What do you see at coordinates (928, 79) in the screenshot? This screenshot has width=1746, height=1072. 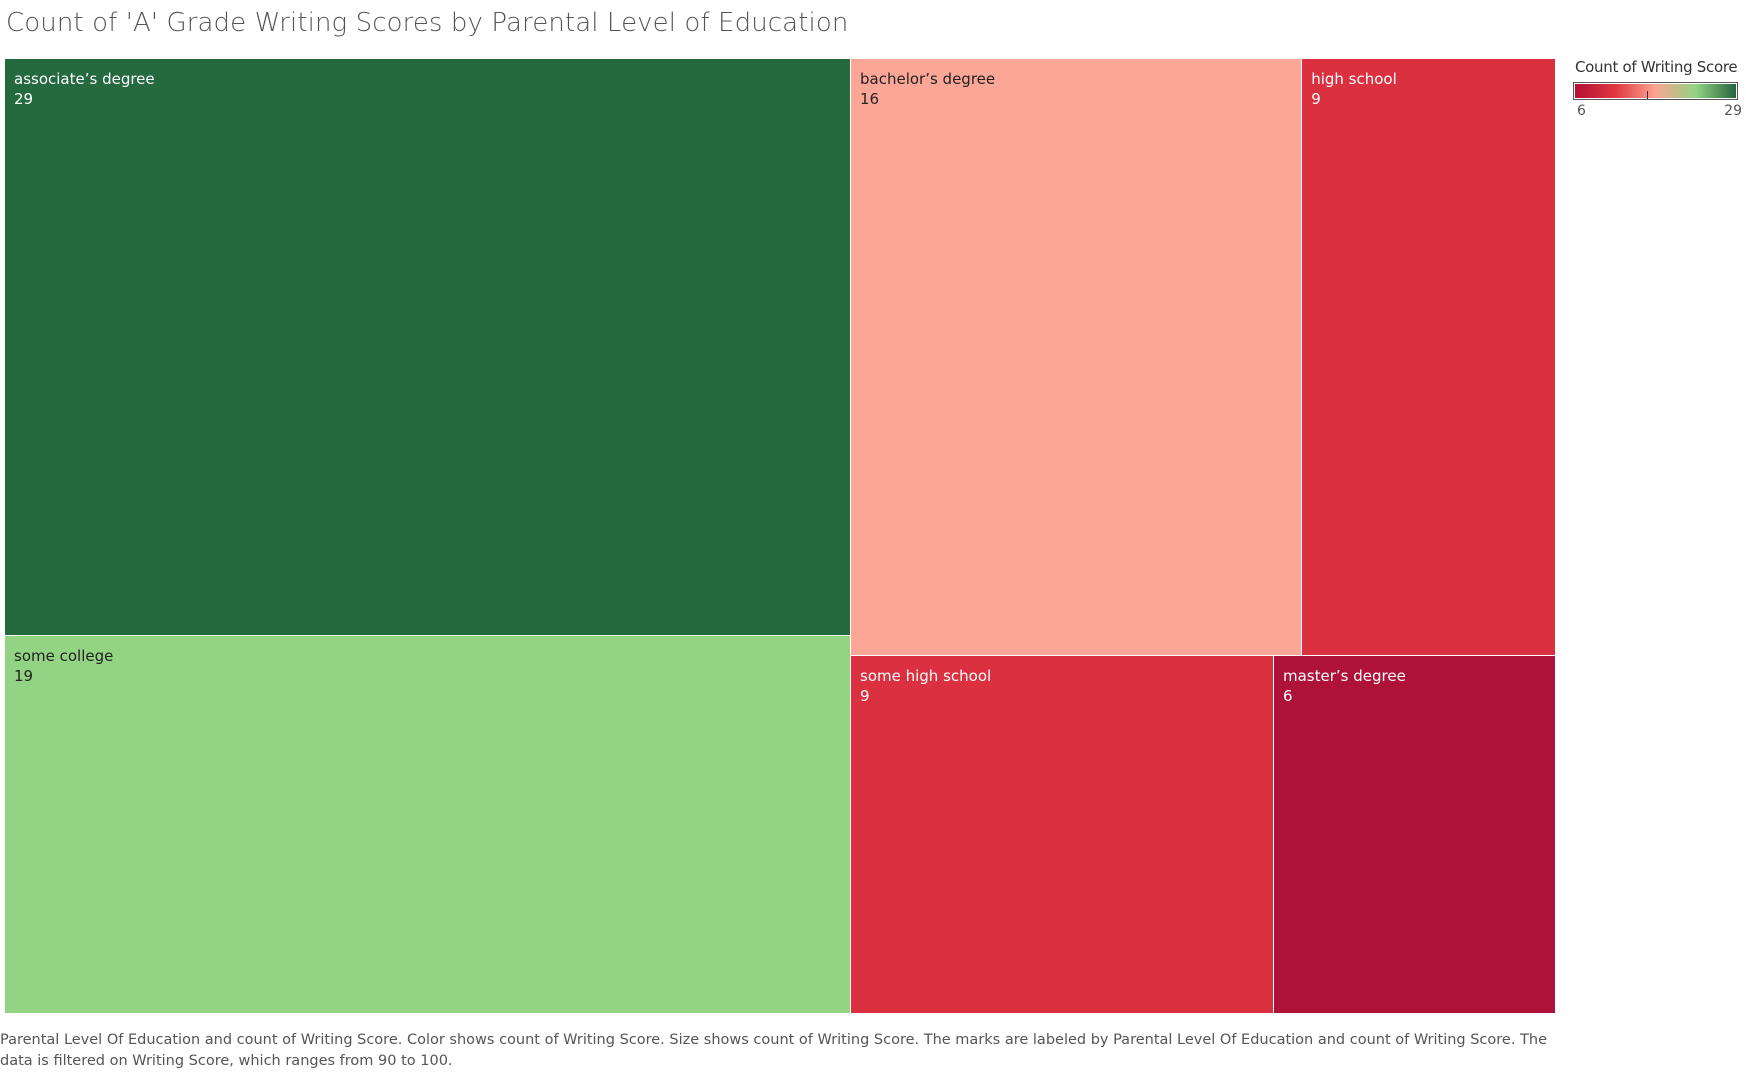 I see `tile-label: bachelor’s degree` at bounding box center [928, 79].